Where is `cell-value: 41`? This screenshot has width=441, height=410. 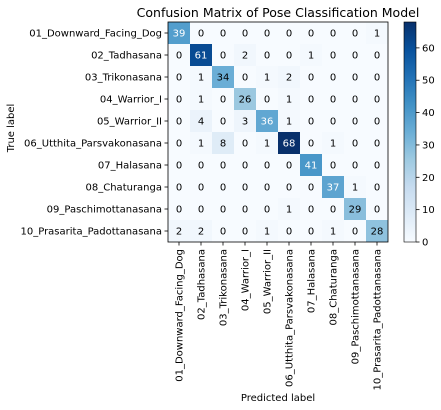
cell-value: 41 is located at coordinates (311, 166).